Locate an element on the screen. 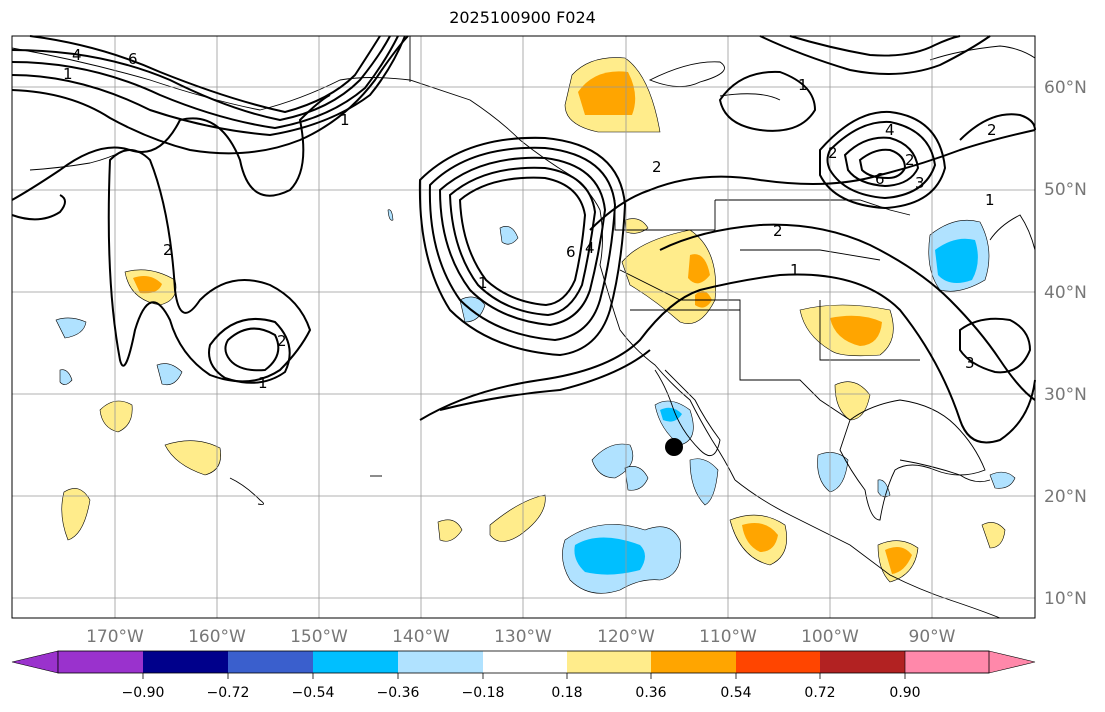 The image size is (1105, 712). lat-label: 10°N is located at coordinates (1065, 599).